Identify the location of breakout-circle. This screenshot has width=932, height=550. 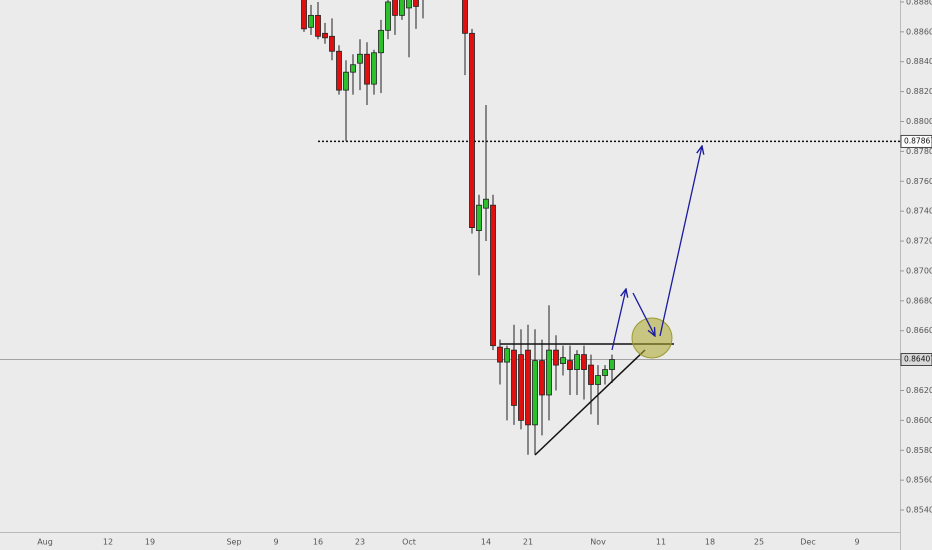
(652, 338).